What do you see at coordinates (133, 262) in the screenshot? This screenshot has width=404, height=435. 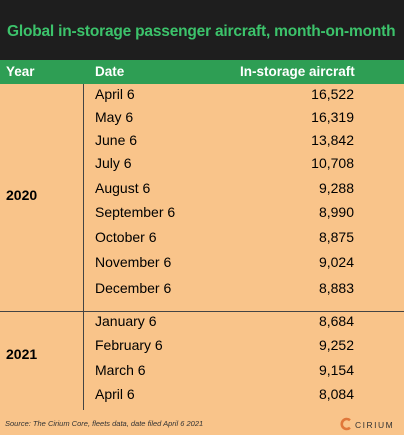 I see `date-cell: November 6` at bounding box center [133, 262].